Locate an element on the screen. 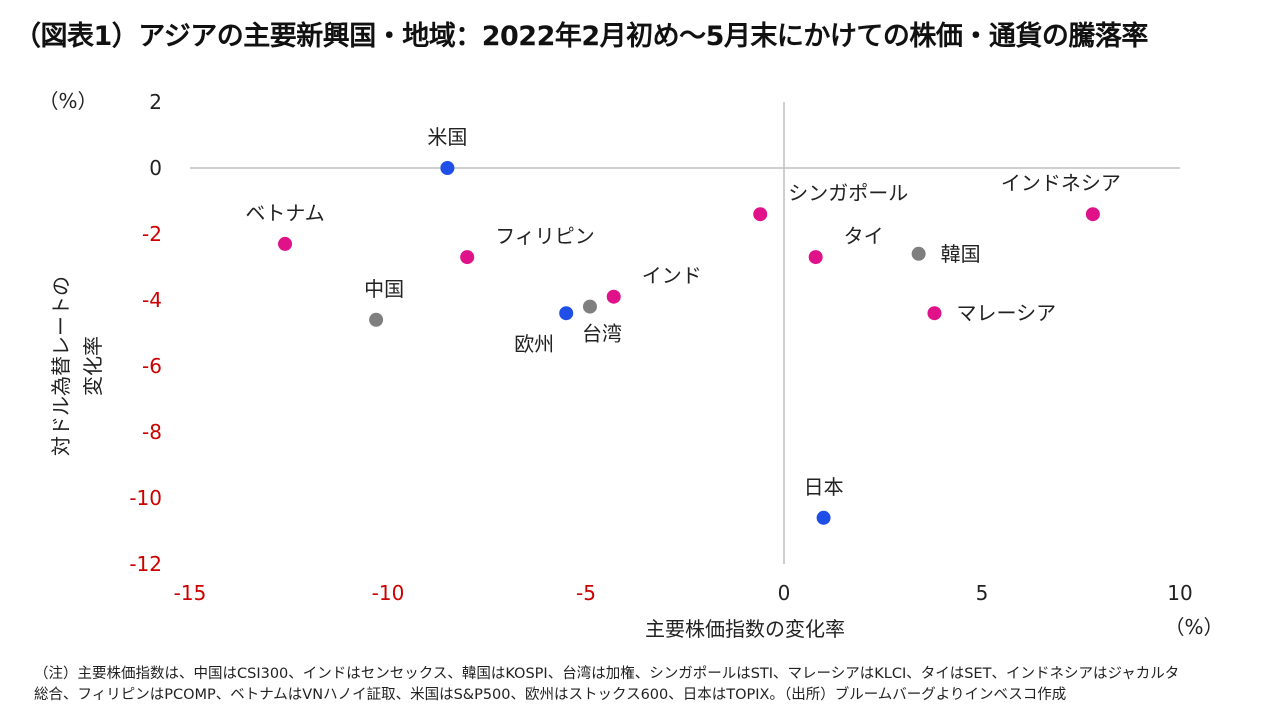  point-label: タイ is located at coordinates (864, 236).